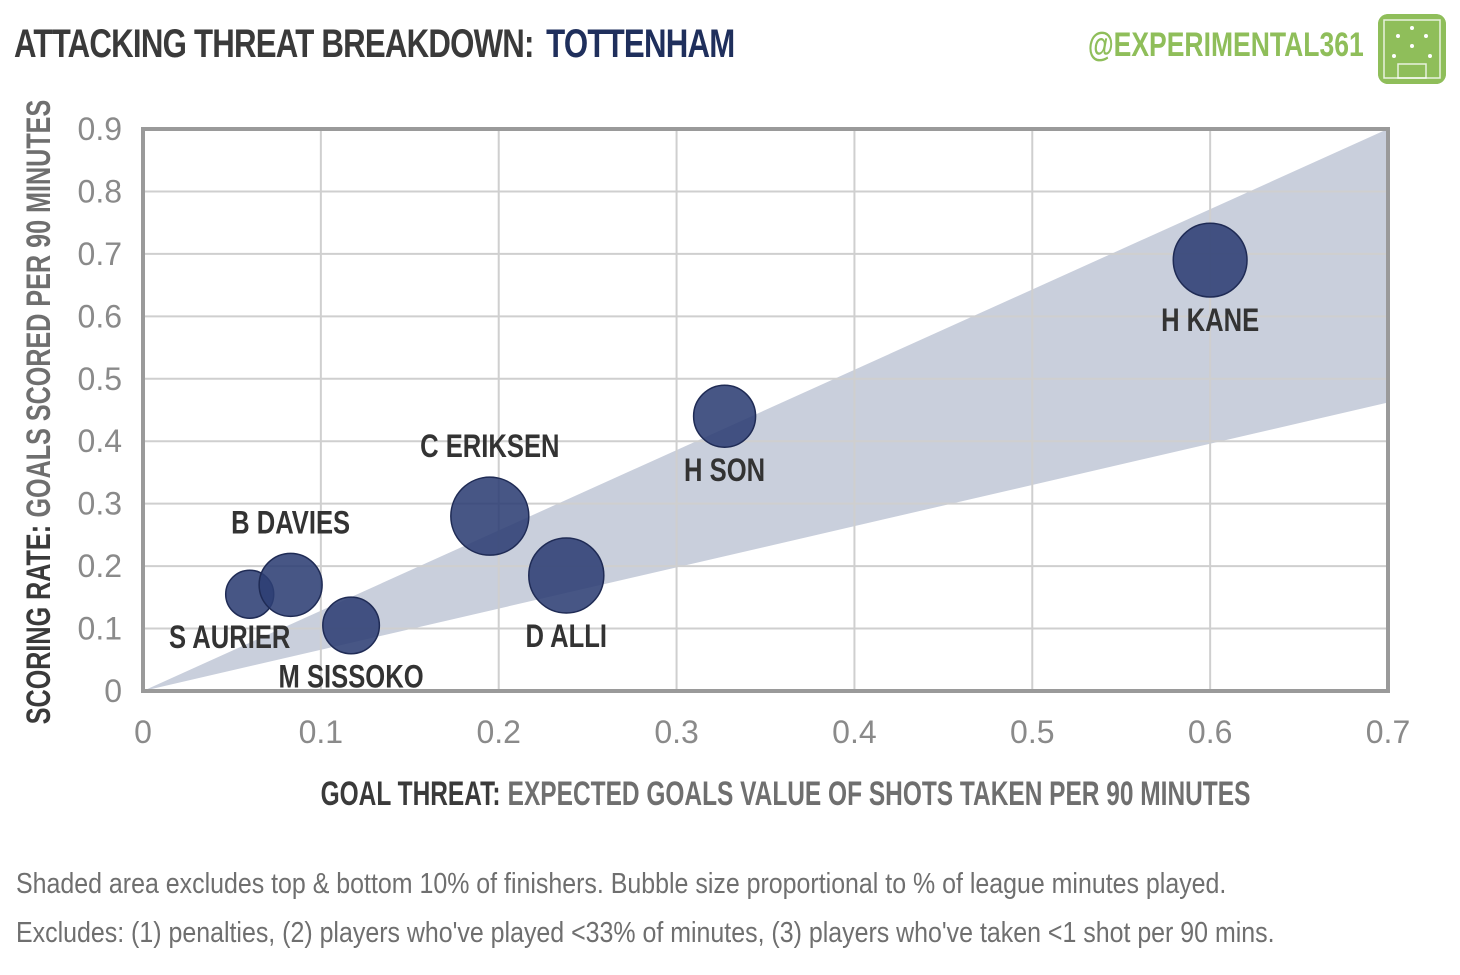 The image size is (1460, 975). Describe the element at coordinates (100, 254) in the screenshot. I see `y-tick-label: 0.7` at that location.